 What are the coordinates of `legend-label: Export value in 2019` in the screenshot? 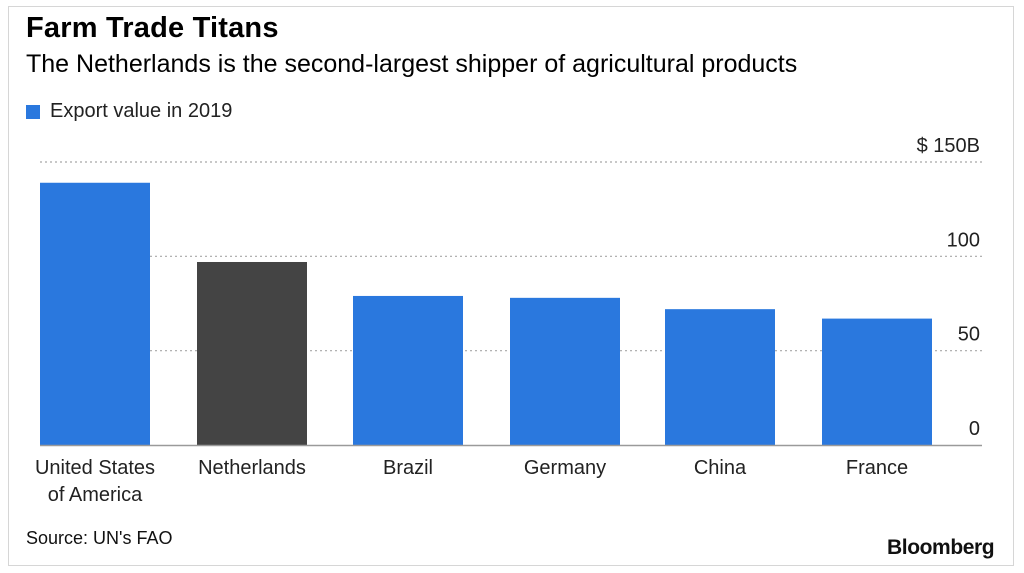 It's located at (141, 111).